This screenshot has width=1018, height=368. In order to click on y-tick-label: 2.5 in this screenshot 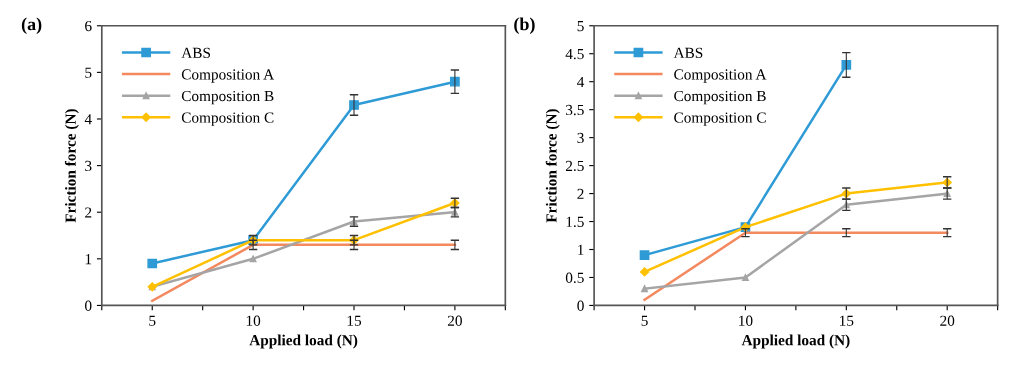, I will do `click(574, 166)`.